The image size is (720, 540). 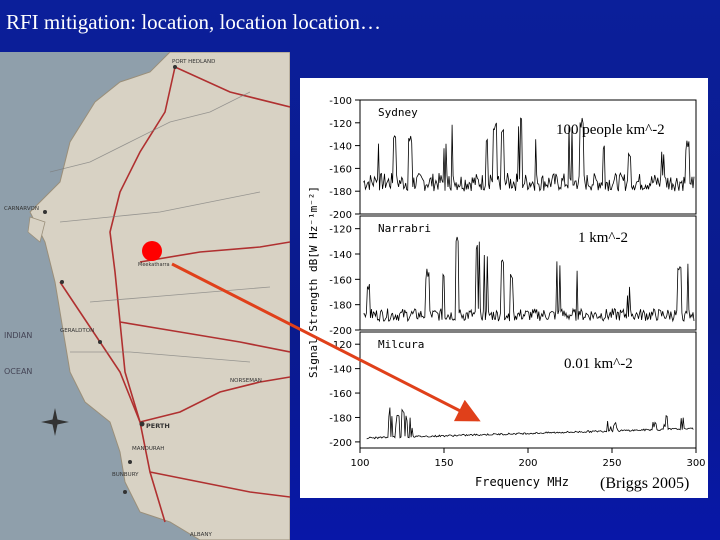 What do you see at coordinates (193, 62) in the screenshot?
I see `label-port-hedland: PORT HEDLAND` at bounding box center [193, 62].